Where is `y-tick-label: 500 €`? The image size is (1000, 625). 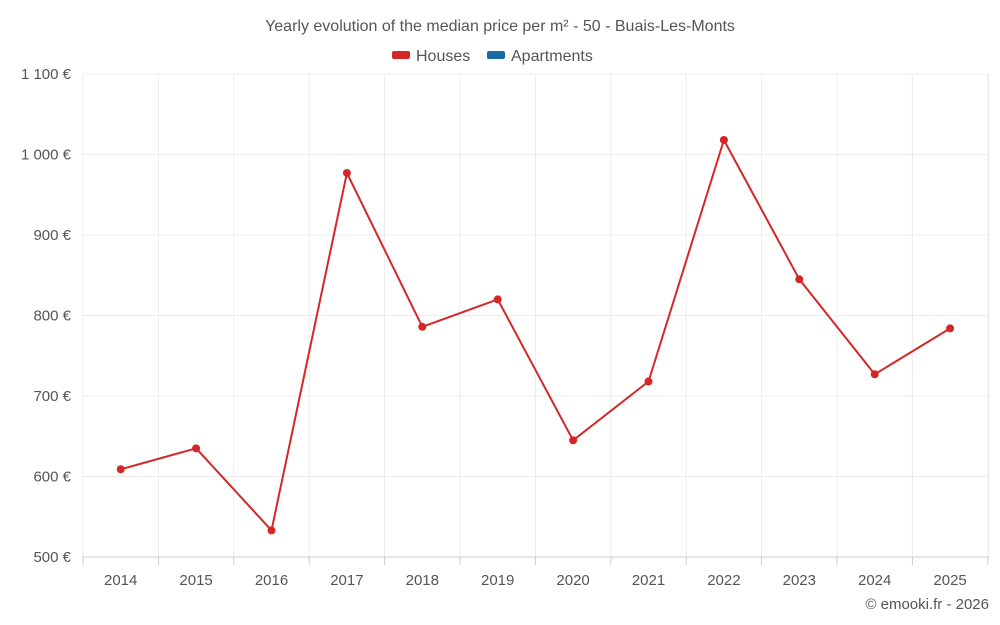
y-tick-label: 500 € is located at coordinates (52, 557).